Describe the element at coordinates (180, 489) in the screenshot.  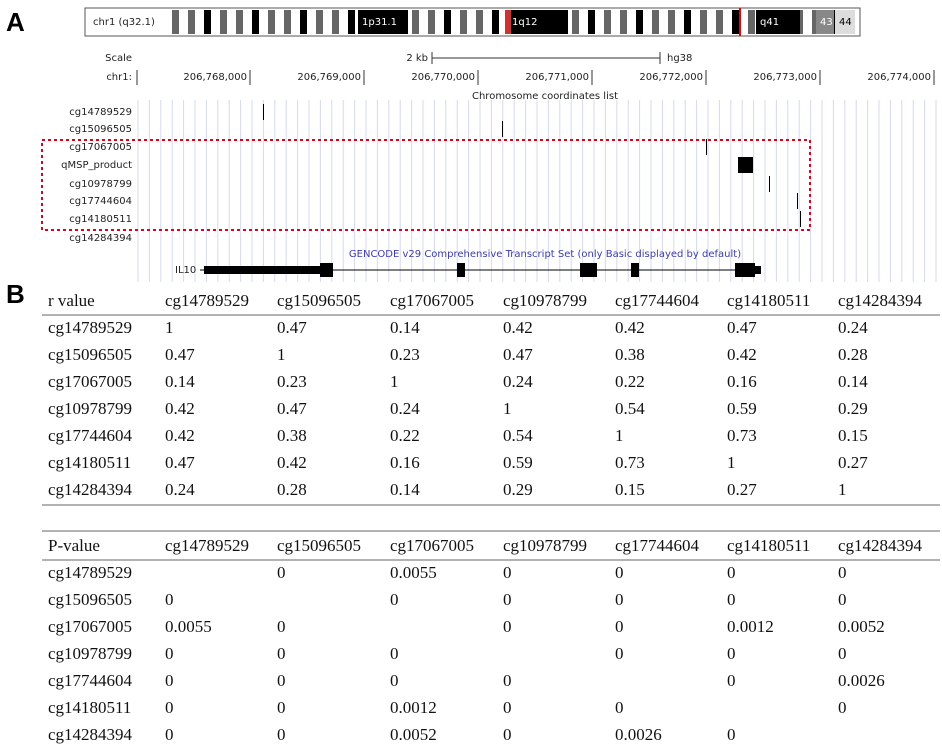
I see `cell: 0.24` at that location.